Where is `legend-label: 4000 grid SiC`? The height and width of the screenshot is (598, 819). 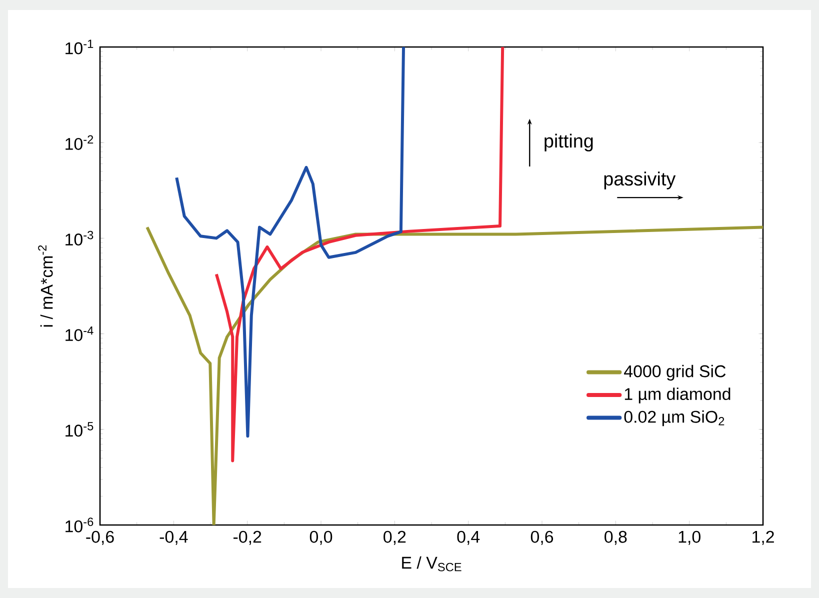
legend-label: 4000 grid SiC is located at coordinates (675, 372).